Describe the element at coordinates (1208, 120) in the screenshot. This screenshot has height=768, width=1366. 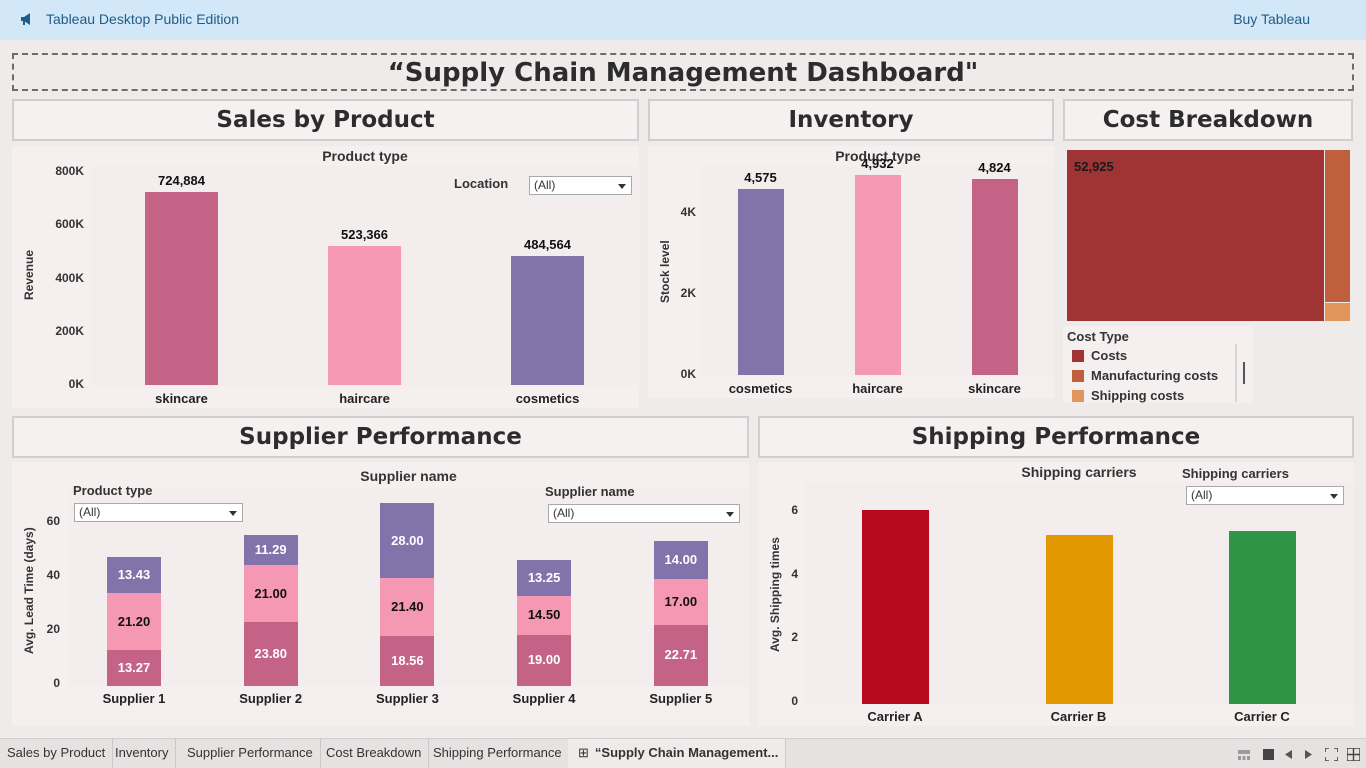
I see `cost-section-title: Cost Breakdown` at that location.